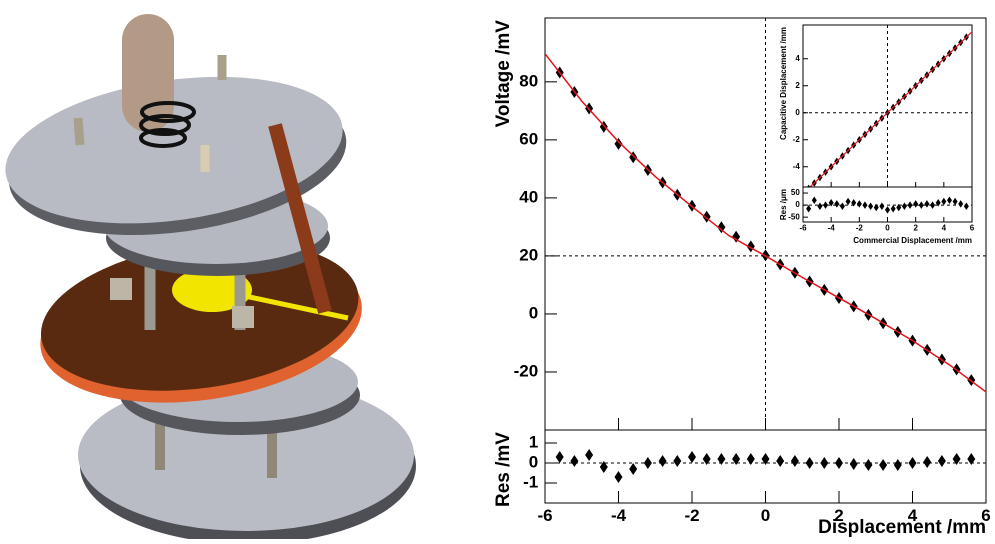 The width and height of the screenshot is (995, 544). I want to click on panel: -4 -2 0 2 4 Capacitive Displacement /mm, so click(876, 108).